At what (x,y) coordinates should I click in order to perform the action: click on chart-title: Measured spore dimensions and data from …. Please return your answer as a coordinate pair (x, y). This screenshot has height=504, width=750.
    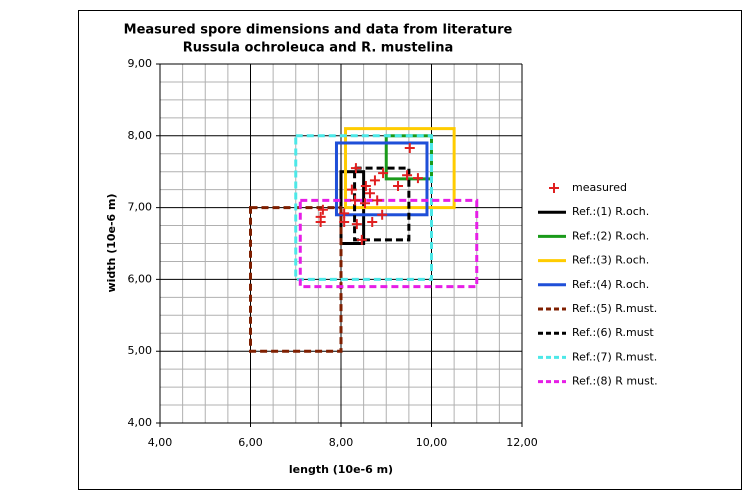
    Looking at the image, I should click on (318, 30).